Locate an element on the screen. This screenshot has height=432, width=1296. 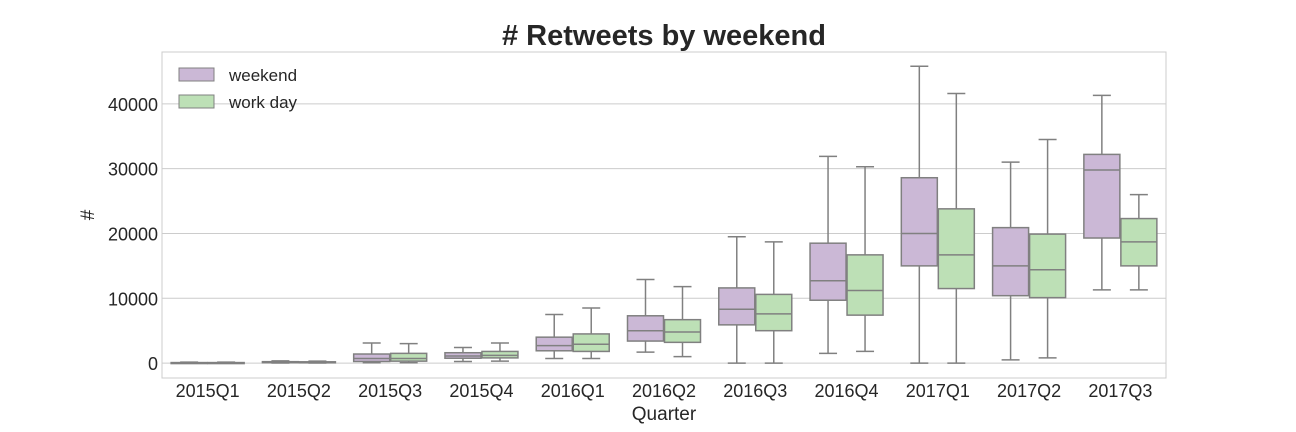
x-tick-label: 2017Q1 is located at coordinates (938, 391).